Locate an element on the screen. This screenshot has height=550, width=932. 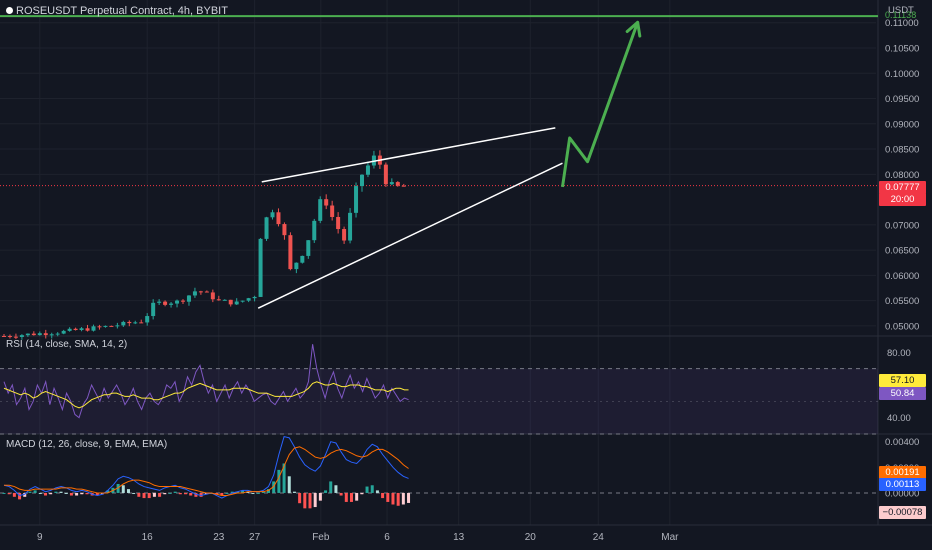
macd-panel-label: MACD (12, 26, close, 9, EMA, EMA) is located at coordinates (87, 444).